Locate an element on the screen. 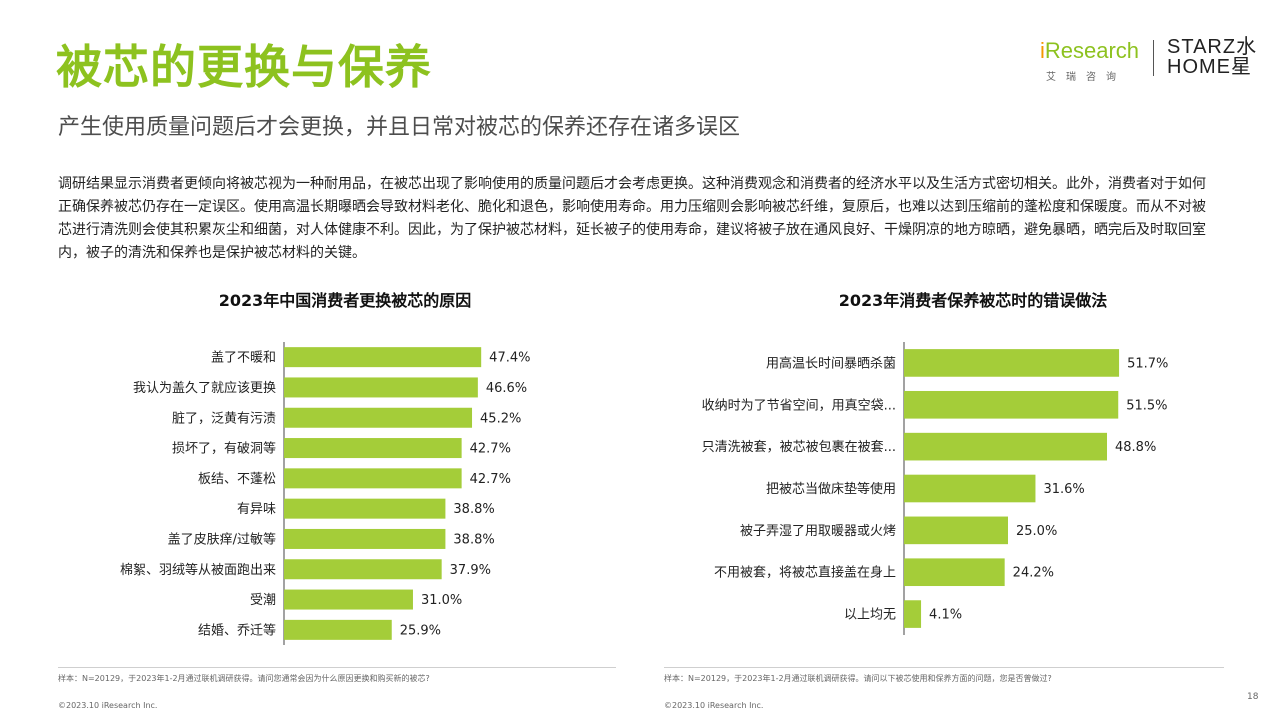 The image size is (1280, 720). chart-value-label: 25.9% is located at coordinates (420, 630).